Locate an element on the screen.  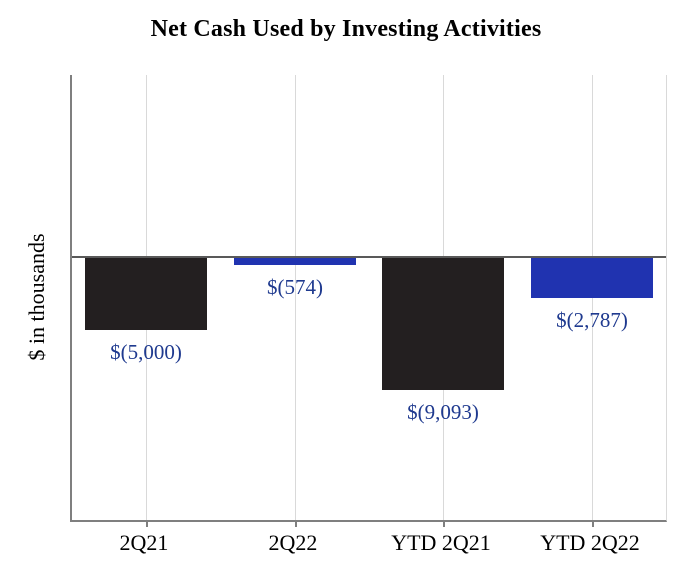
bar-value-label-ytd-2q22: $(2,787) is located at coordinates (592, 320).